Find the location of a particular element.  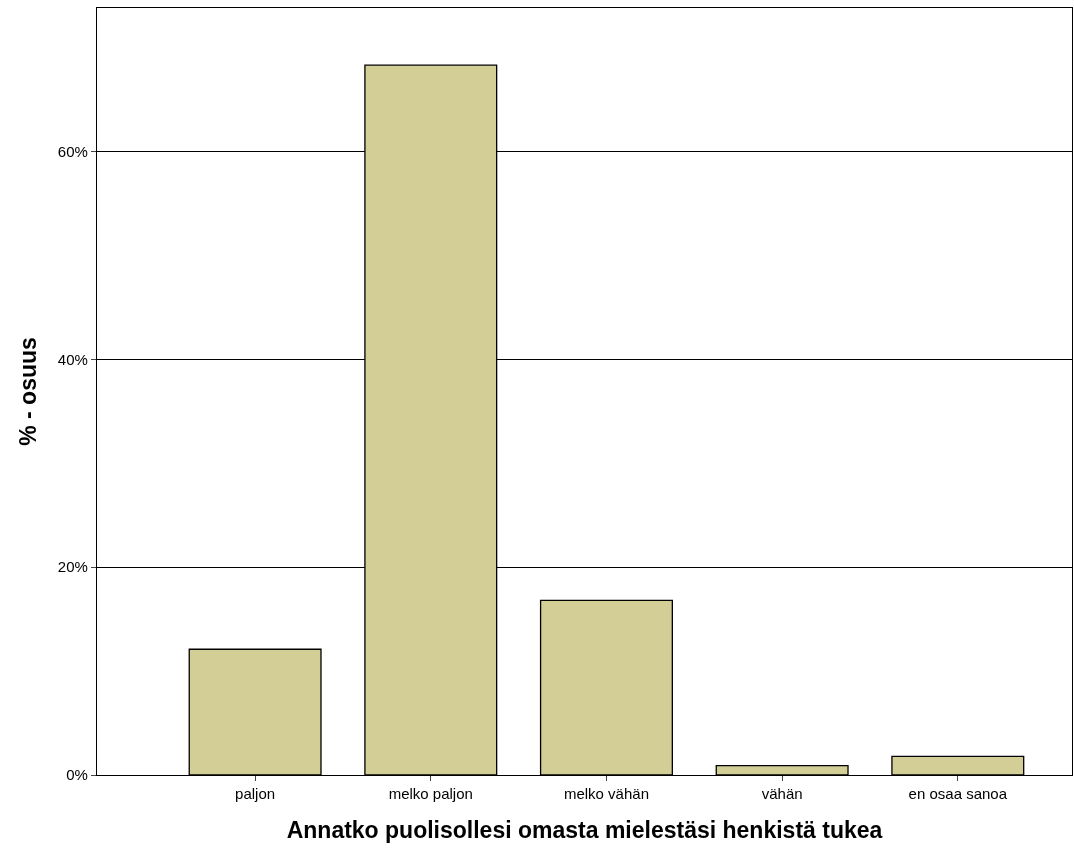

y-tick-label: 60% is located at coordinates (72, 151).